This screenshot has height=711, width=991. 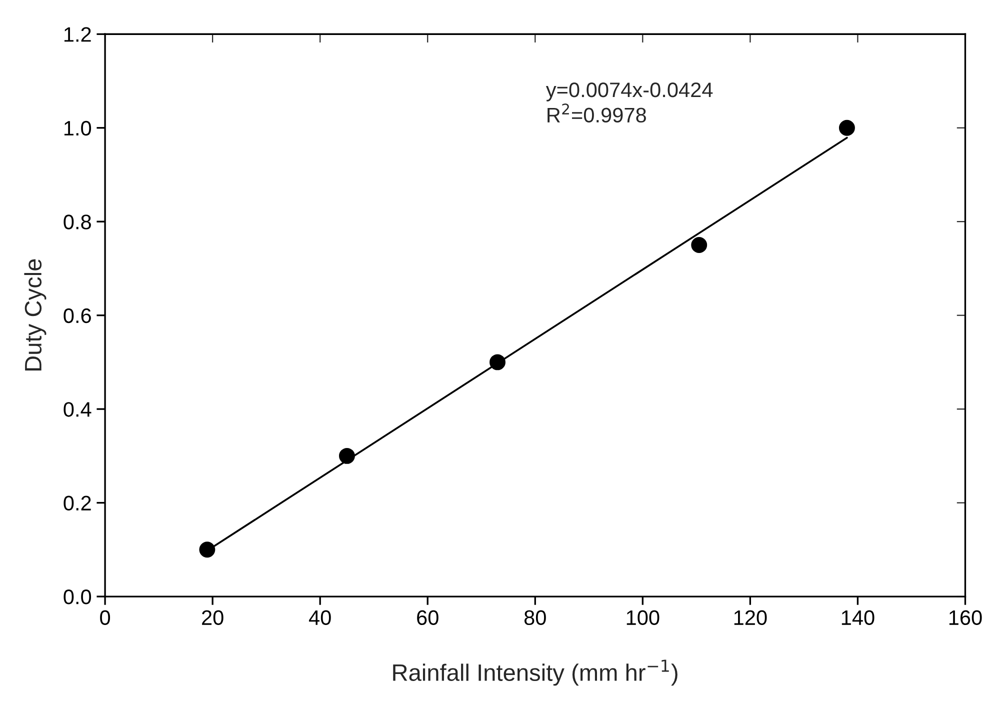 I want to click on y-tick-label: 0.2, so click(x=77, y=503).